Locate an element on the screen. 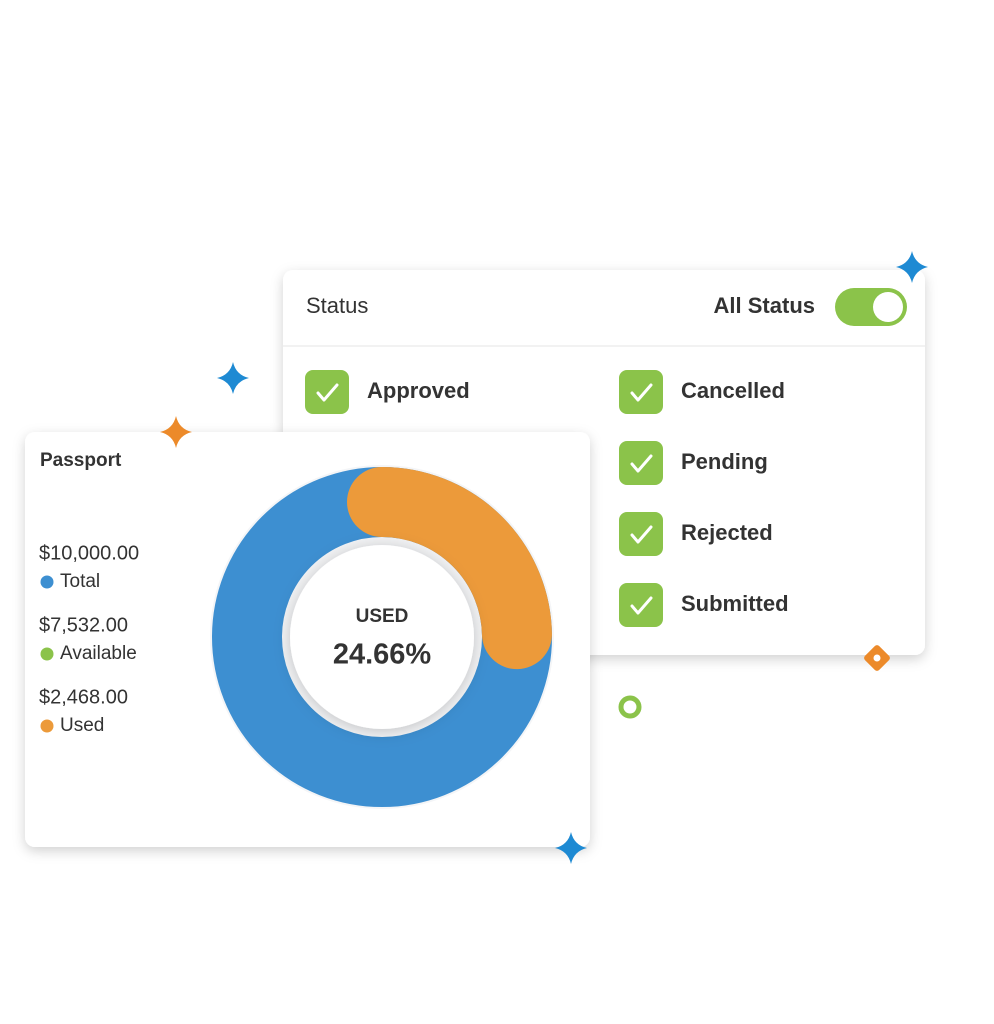 This screenshot has height=1024, width=994. checkbox-item: Cancelled is located at coordinates (702, 392).